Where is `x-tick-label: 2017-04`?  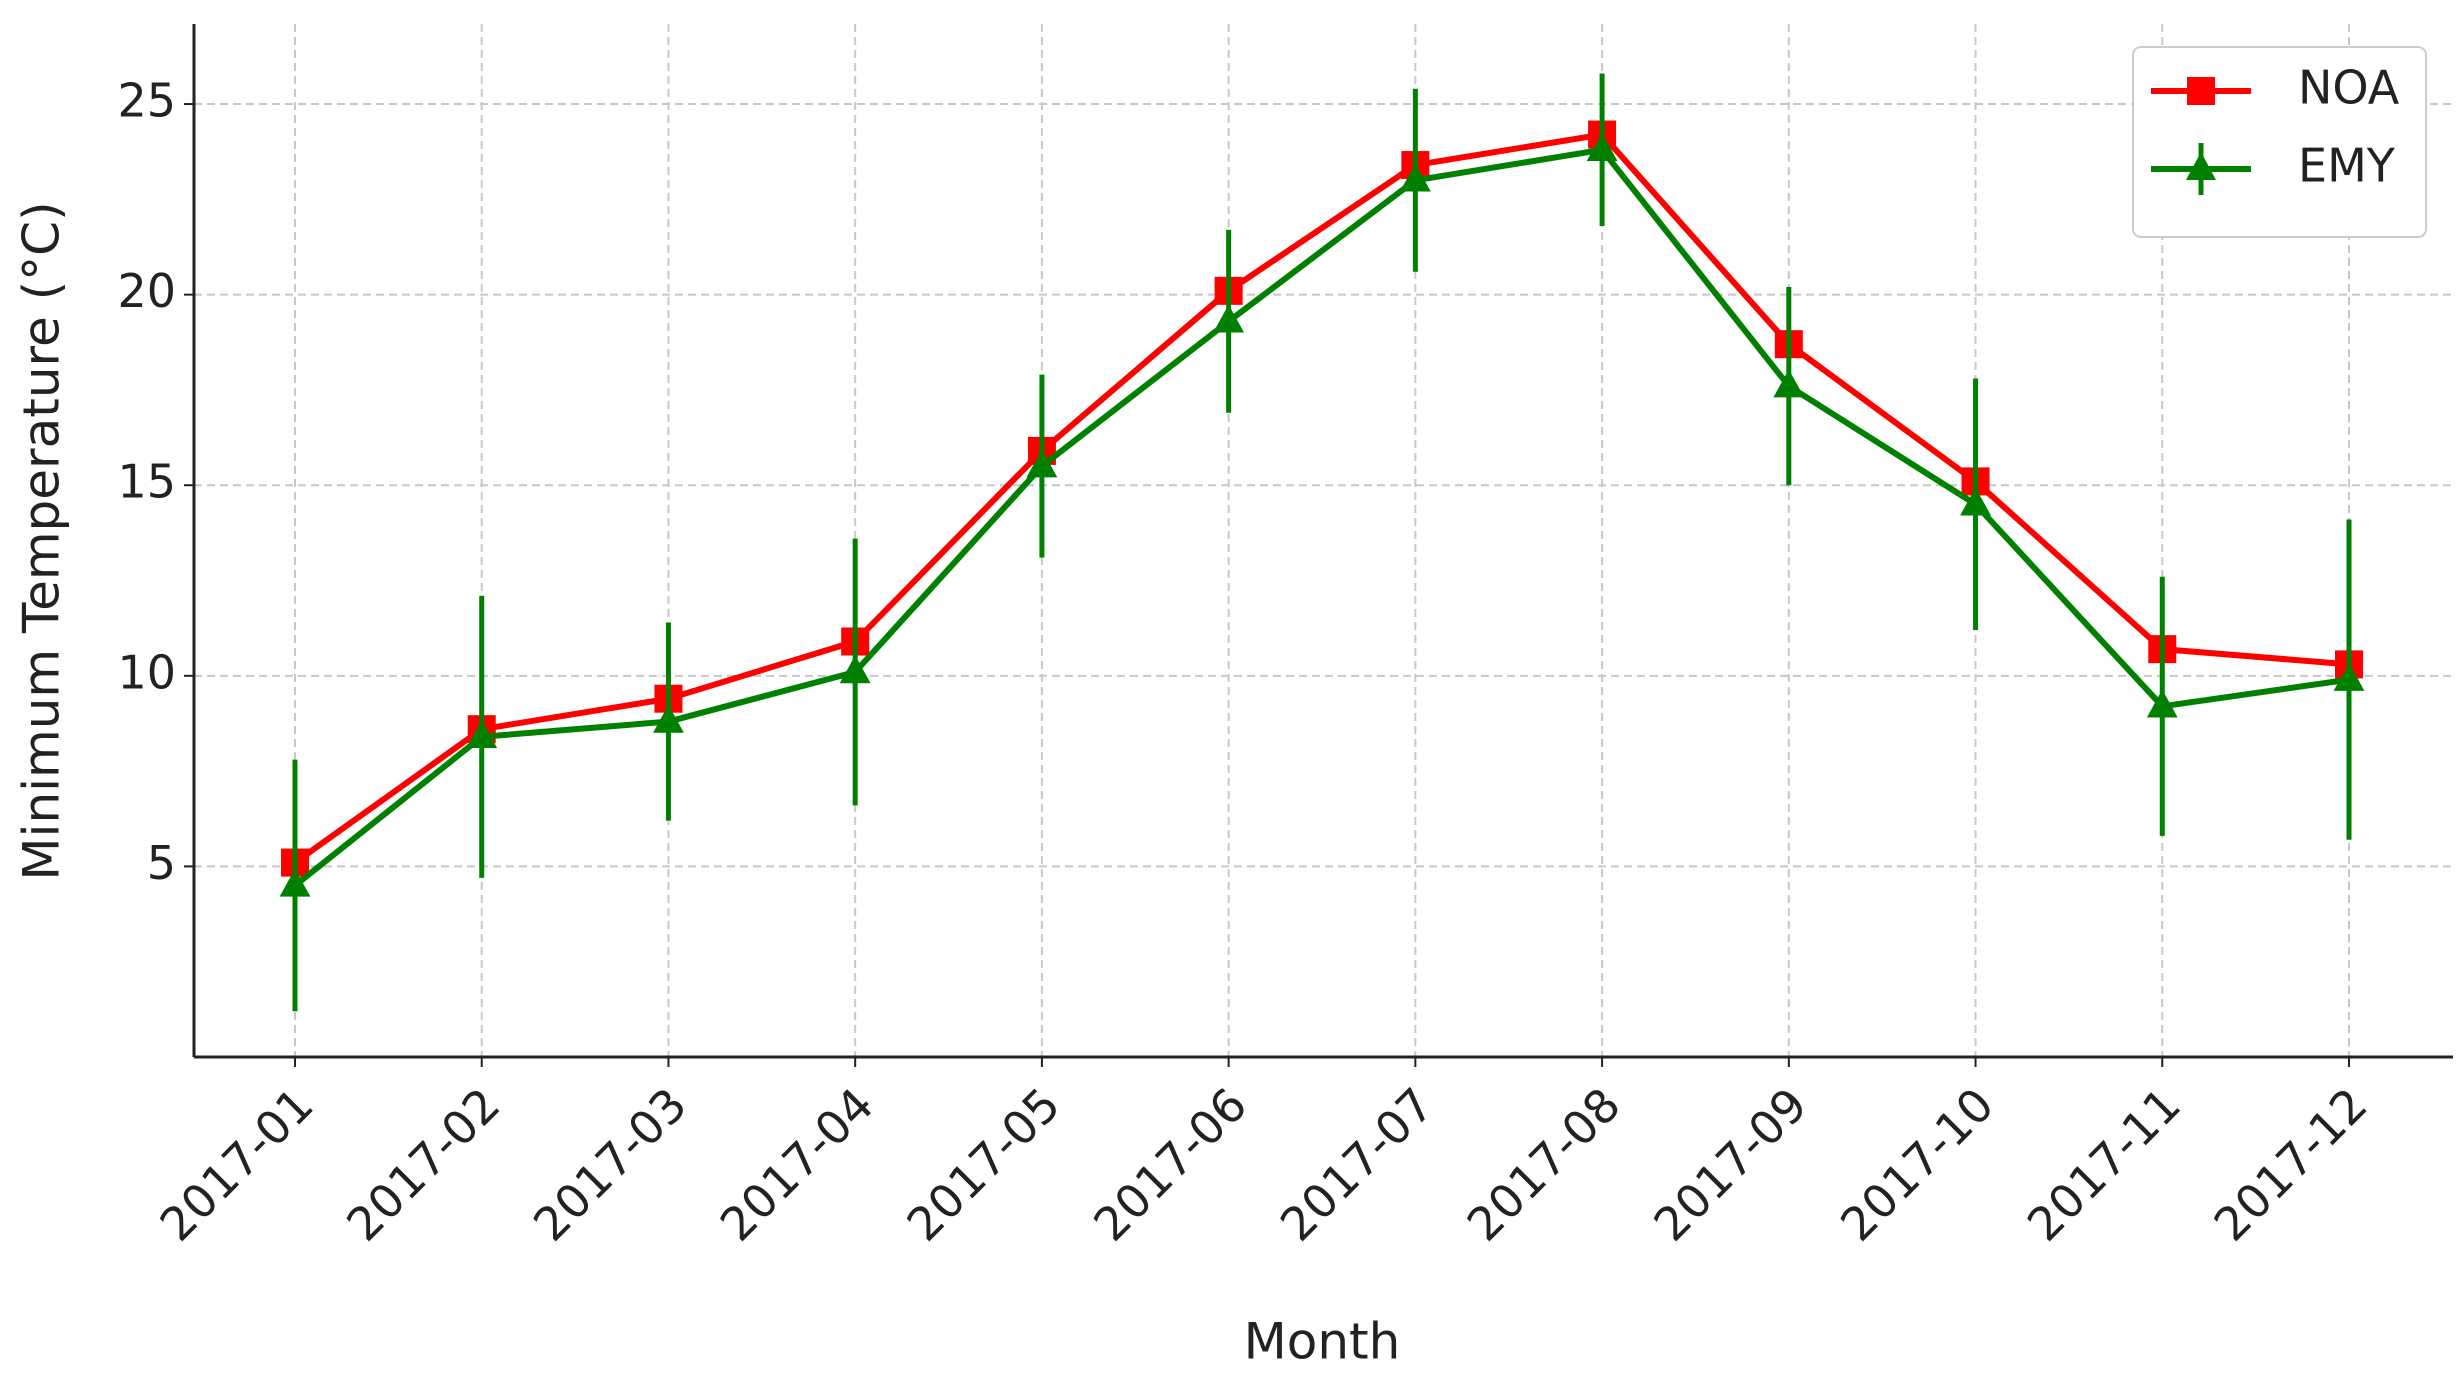
x-tick-label: 2017-04 is located at coordinates (797, 1164).